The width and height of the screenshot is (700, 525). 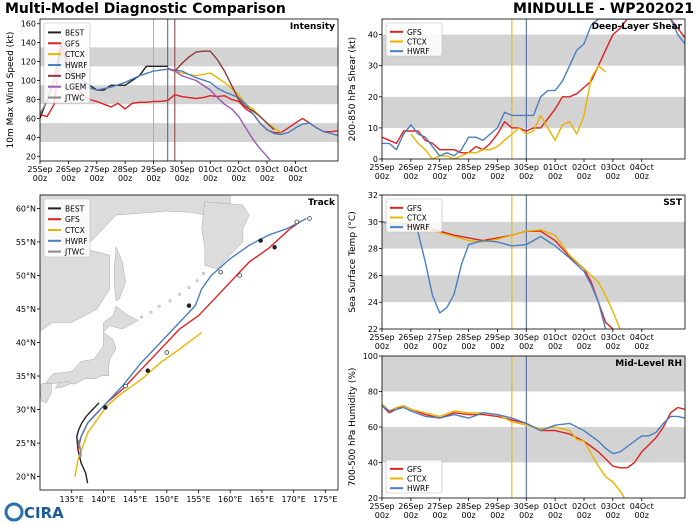 I want to click on rh-series-group, so click(x=533, y=450).